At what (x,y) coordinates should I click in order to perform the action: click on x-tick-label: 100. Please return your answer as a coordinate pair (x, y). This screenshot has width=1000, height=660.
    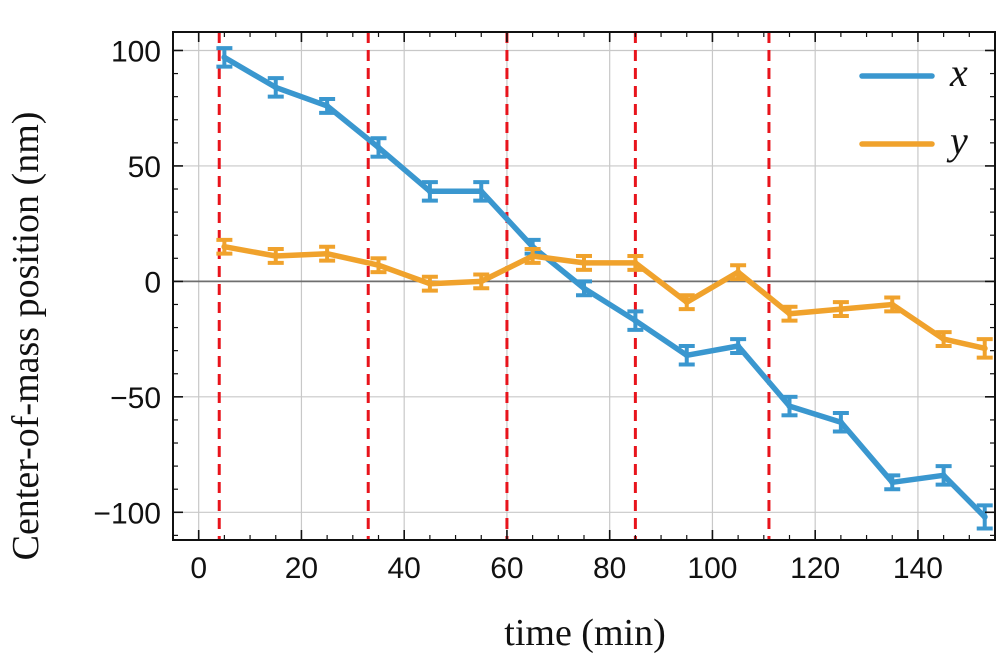
    Looking at the image, I should click on (712, 568).